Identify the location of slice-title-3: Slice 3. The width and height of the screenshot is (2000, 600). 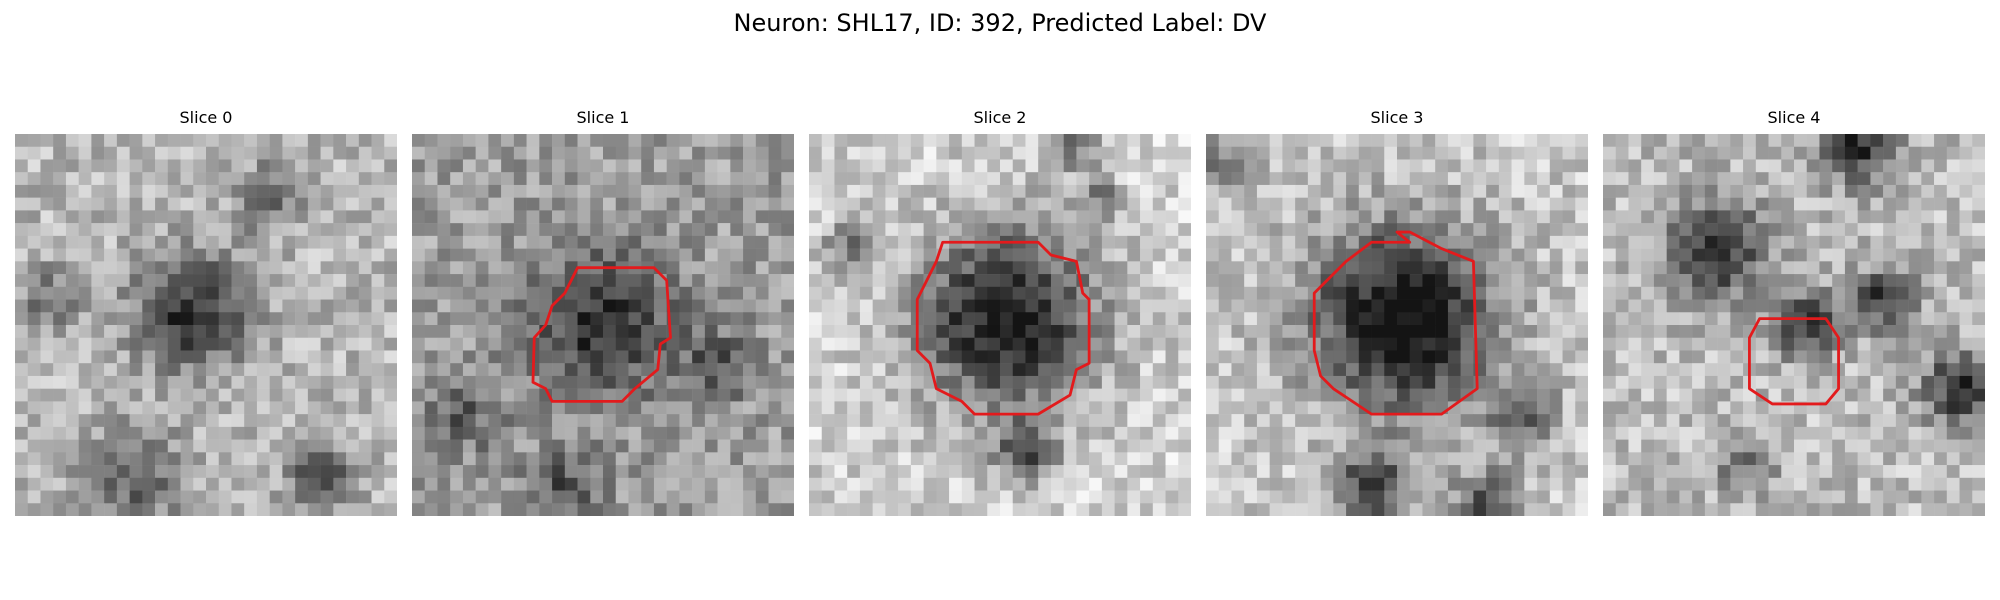
(1397, 117).